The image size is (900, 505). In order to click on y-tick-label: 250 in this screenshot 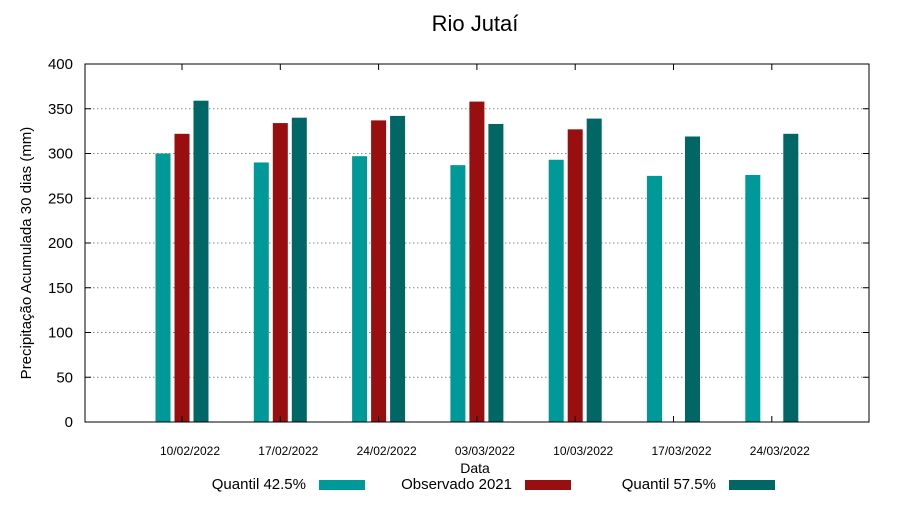, I will do `click(60, 198)`.